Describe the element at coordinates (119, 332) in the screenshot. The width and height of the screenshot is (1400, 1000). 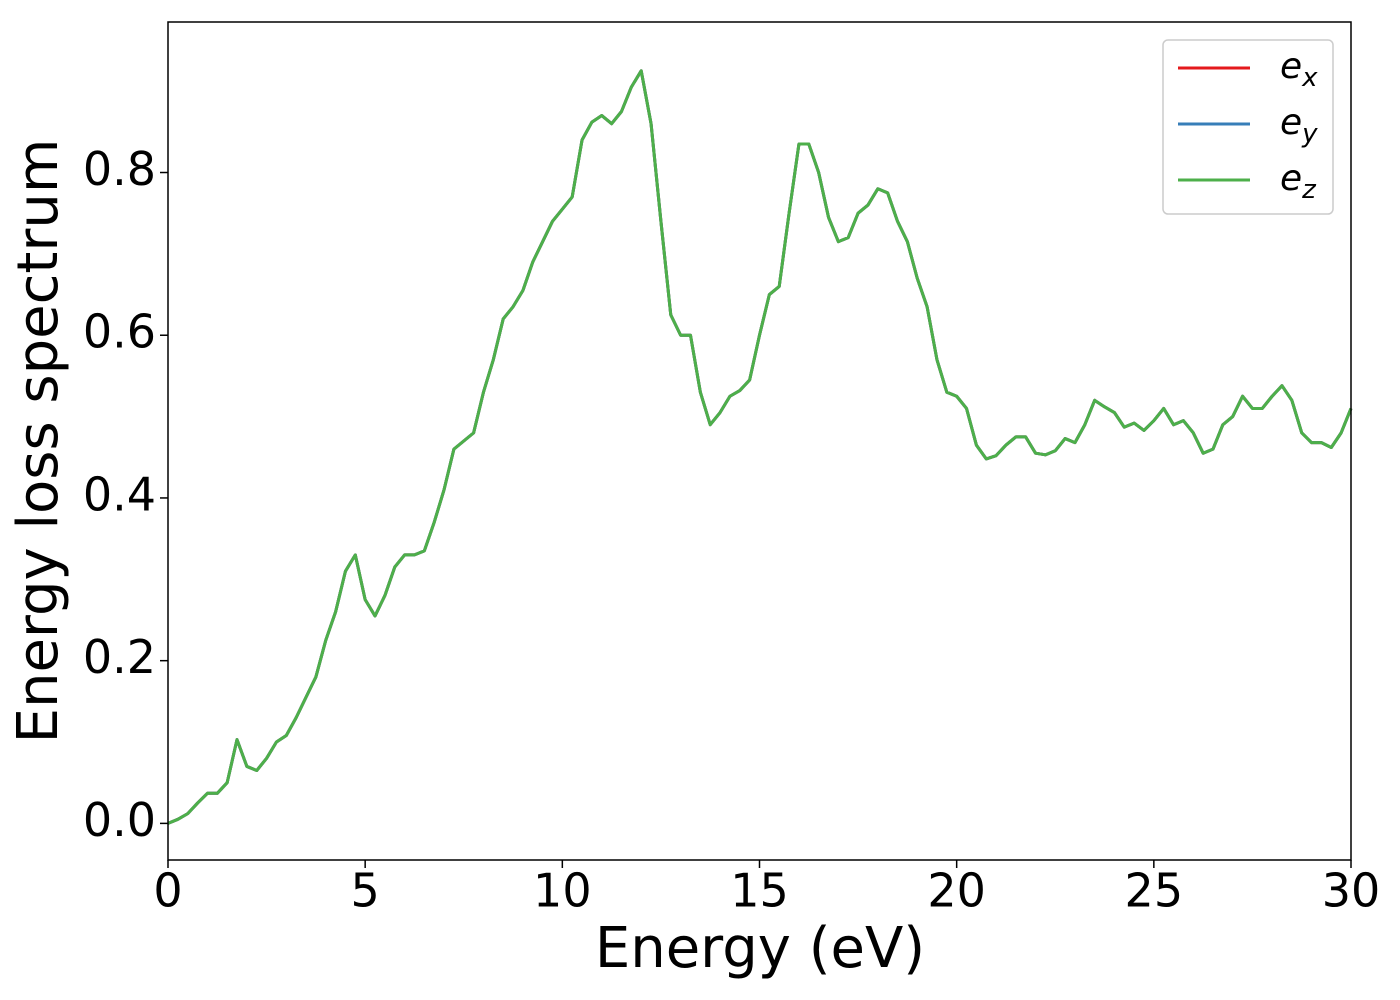
I see `y-tick-label: 0.6` at that location.